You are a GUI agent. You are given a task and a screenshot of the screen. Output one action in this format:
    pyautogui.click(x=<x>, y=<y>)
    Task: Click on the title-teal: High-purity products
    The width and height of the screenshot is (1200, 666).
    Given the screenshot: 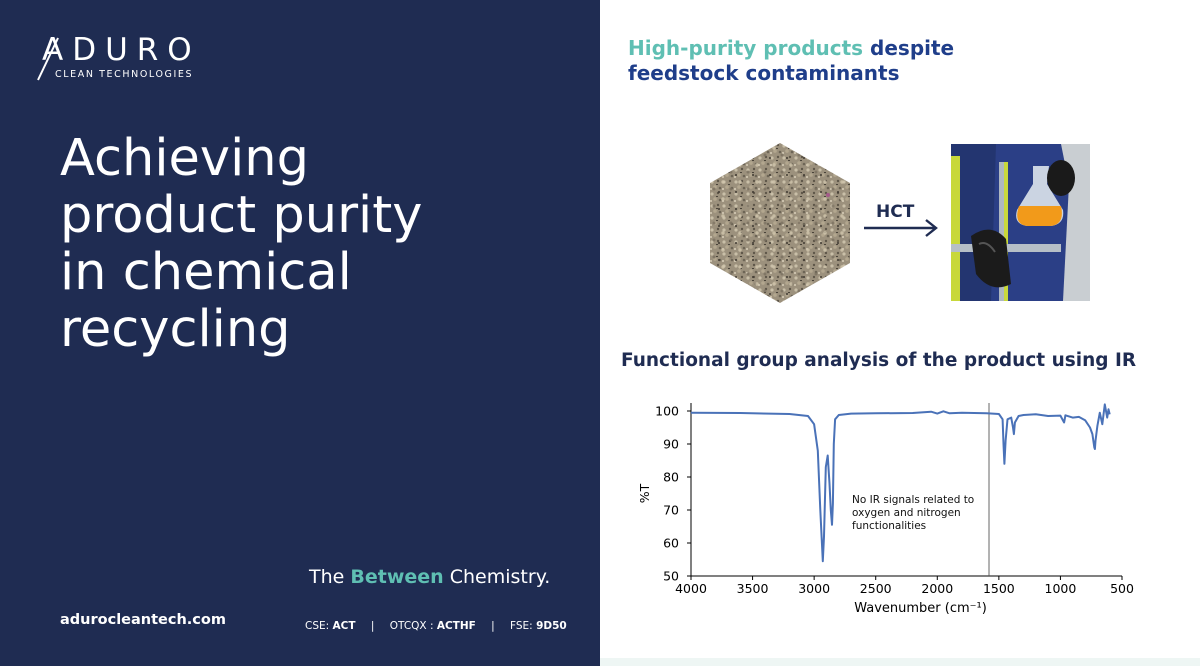 What is the action you would take?
    pyautogui.click(x=746, y=48)
    